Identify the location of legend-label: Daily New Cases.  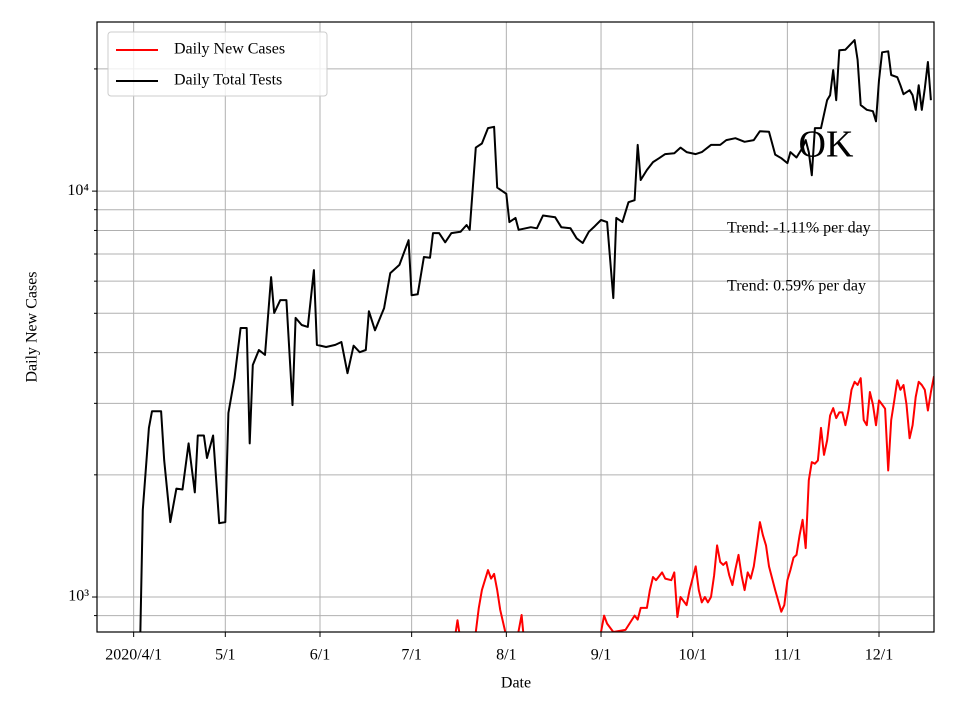
(229, 49).